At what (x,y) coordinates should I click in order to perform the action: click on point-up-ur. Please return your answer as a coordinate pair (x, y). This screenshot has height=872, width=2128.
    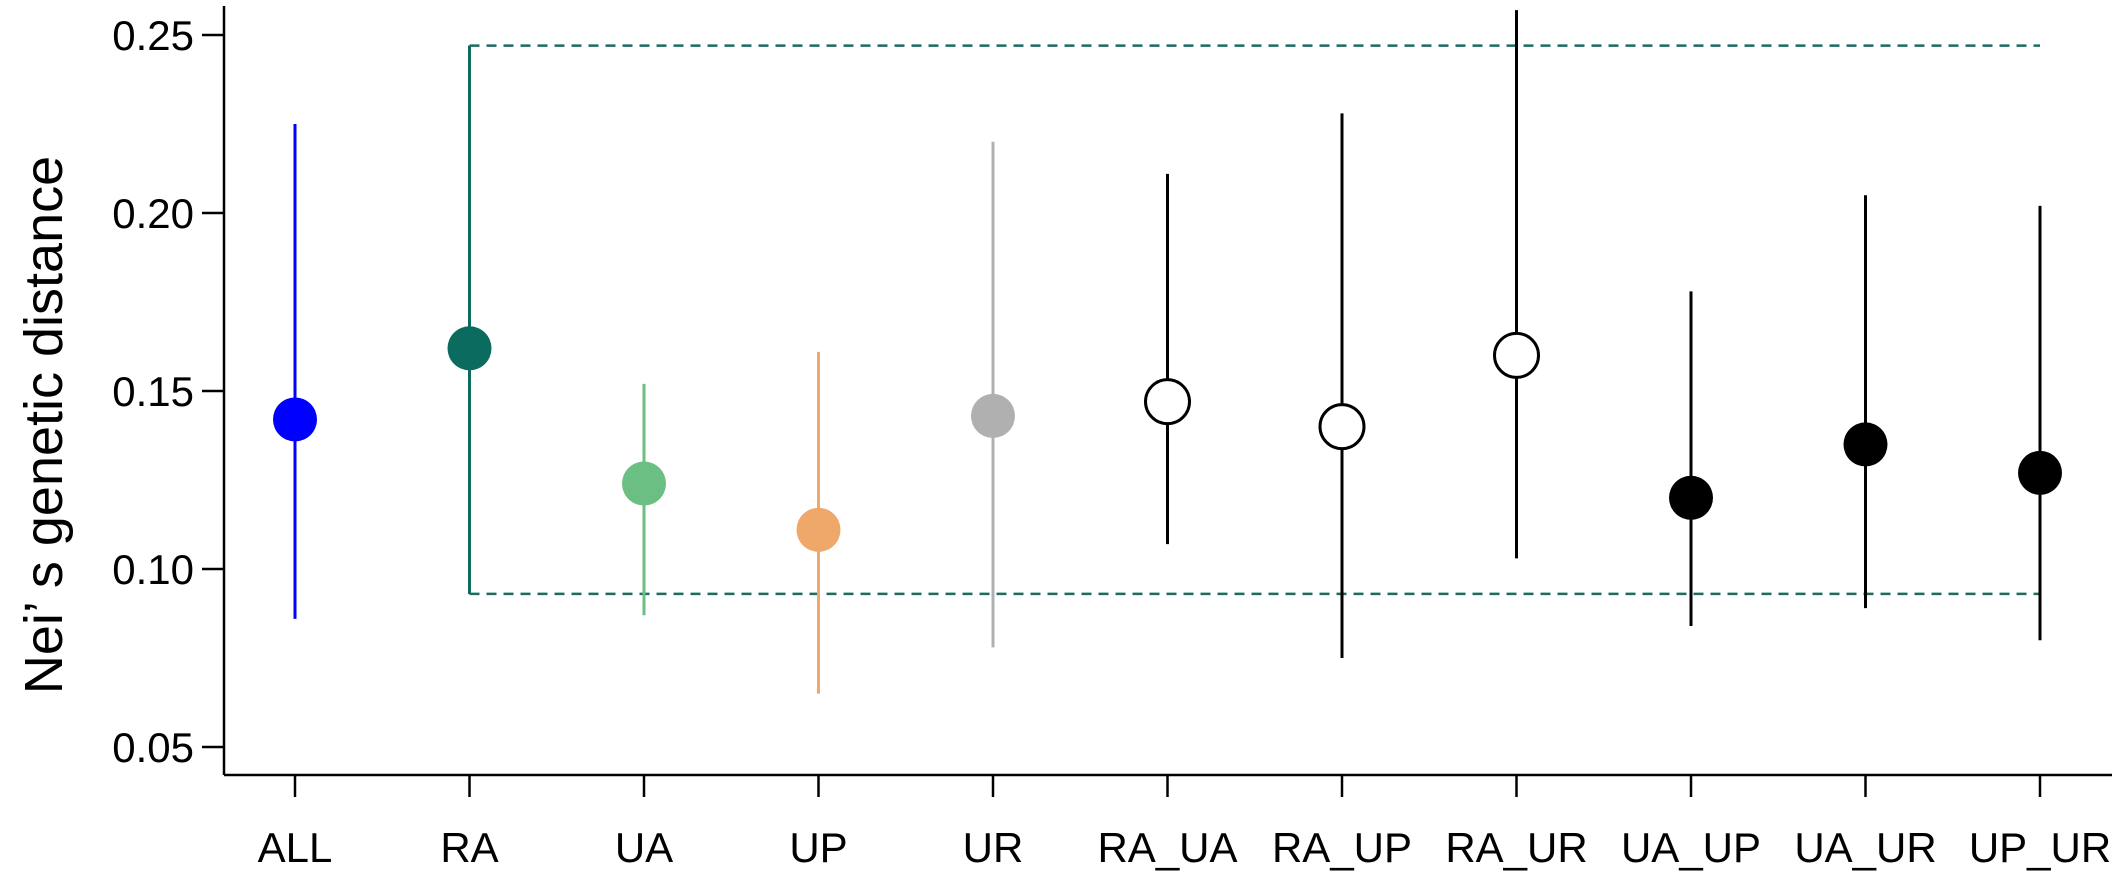
    Looking at the image, I should click on (2040, 472).